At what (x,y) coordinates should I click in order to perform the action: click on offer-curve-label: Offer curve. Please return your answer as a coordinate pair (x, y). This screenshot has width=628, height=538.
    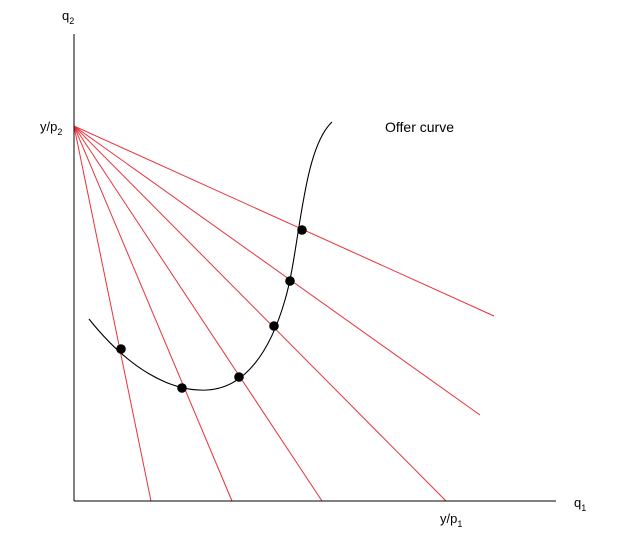
    Looking at the image, I should click on (419, 127).